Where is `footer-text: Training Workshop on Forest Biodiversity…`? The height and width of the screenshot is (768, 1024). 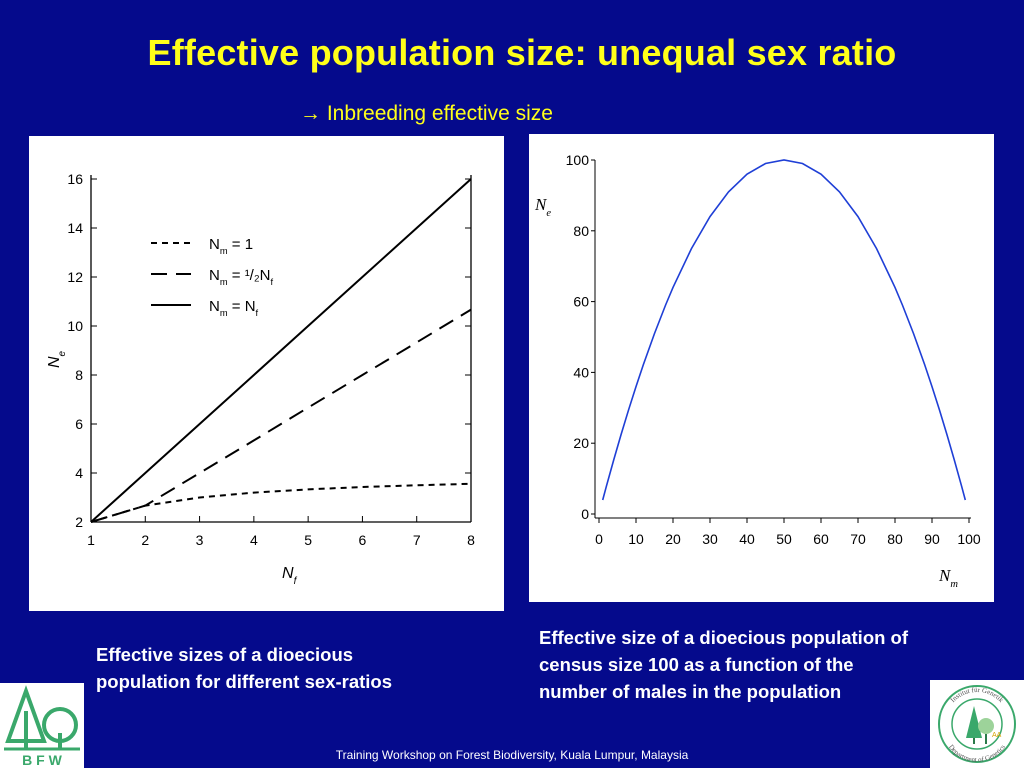
footer-text: Training Workshop on Forest Biodiversity… is located at coordinates (512, 755).